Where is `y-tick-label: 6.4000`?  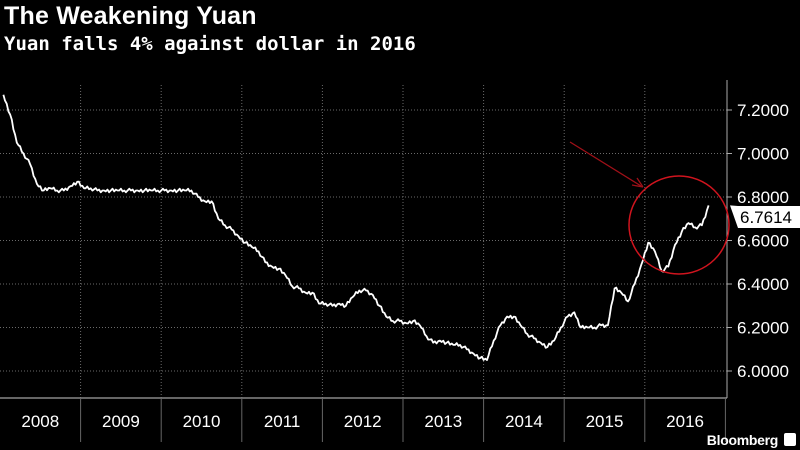
y-tick-label: 6.4000 is located at coordinates (763, 284).